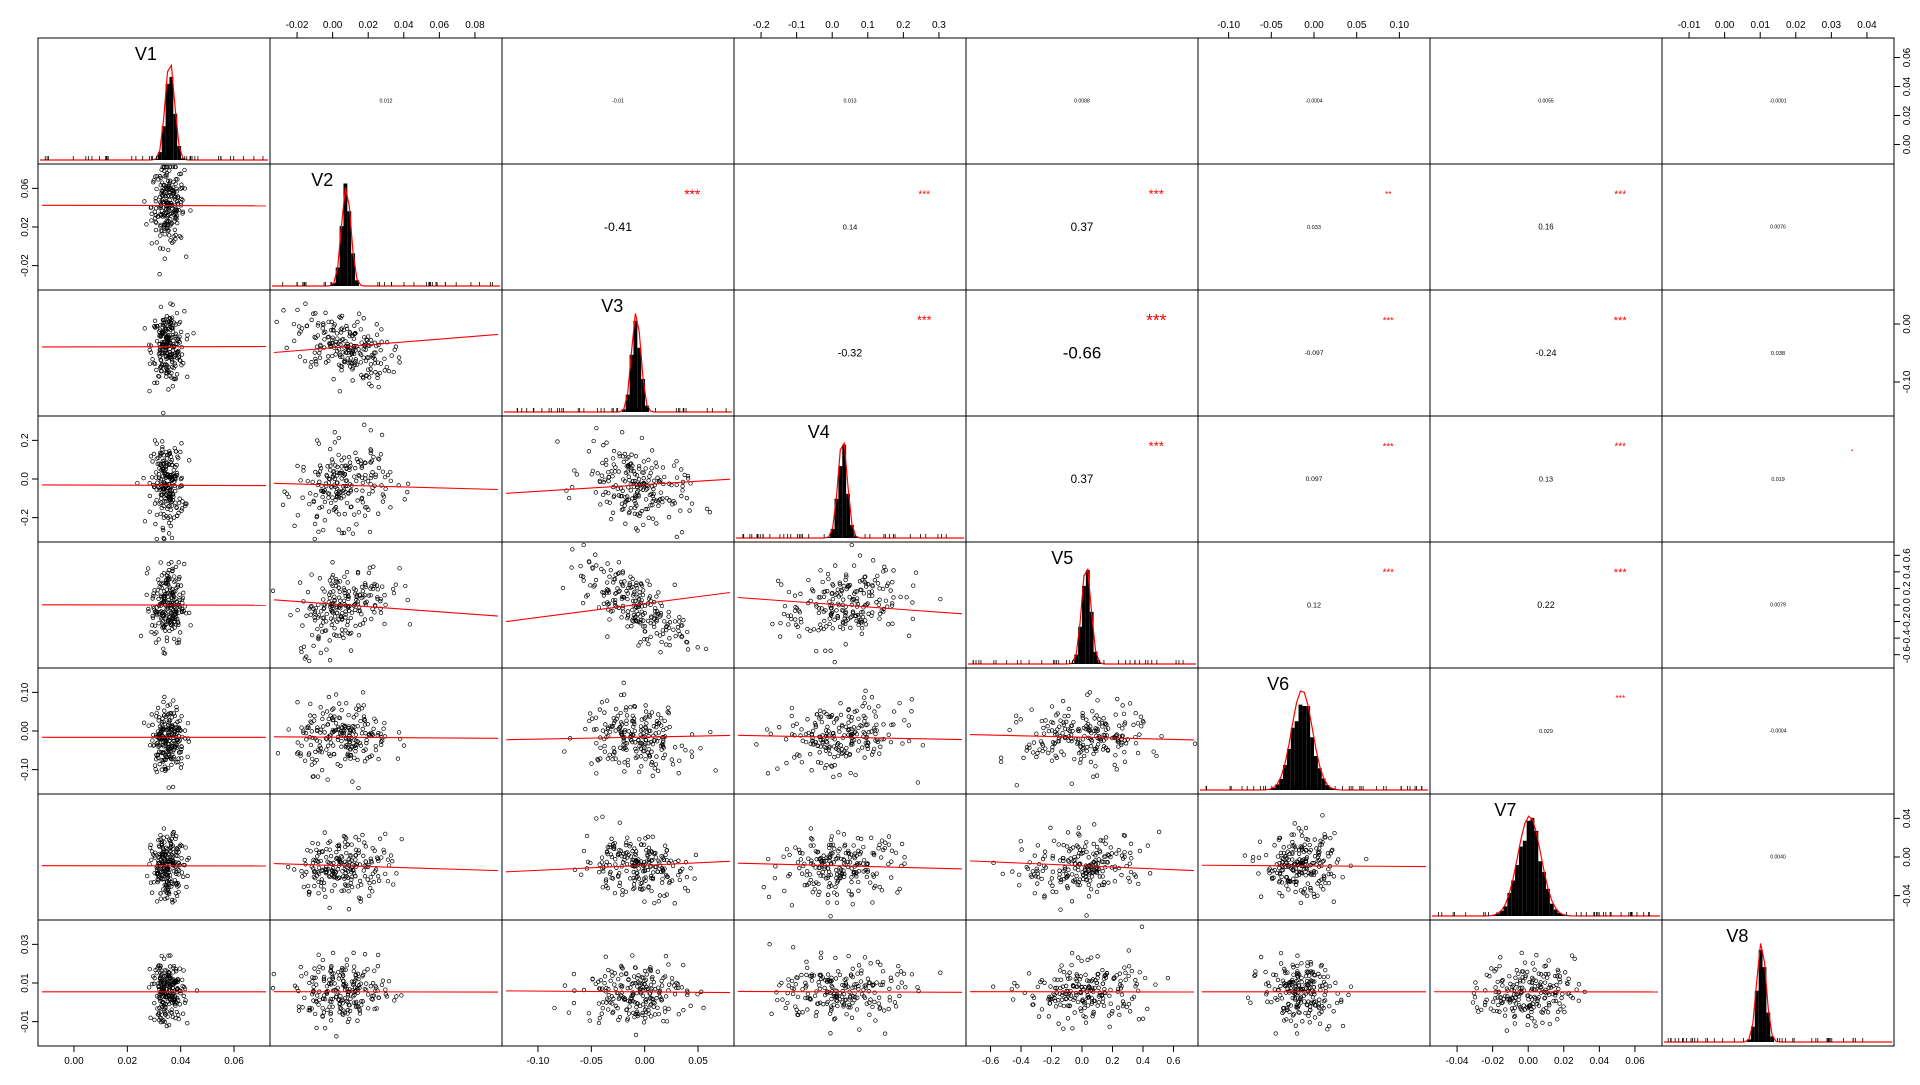 The height and width of the screenshot is (1085, 1920). I want to click on tick-label-bottom: 0.04, so click(1600, 1061).